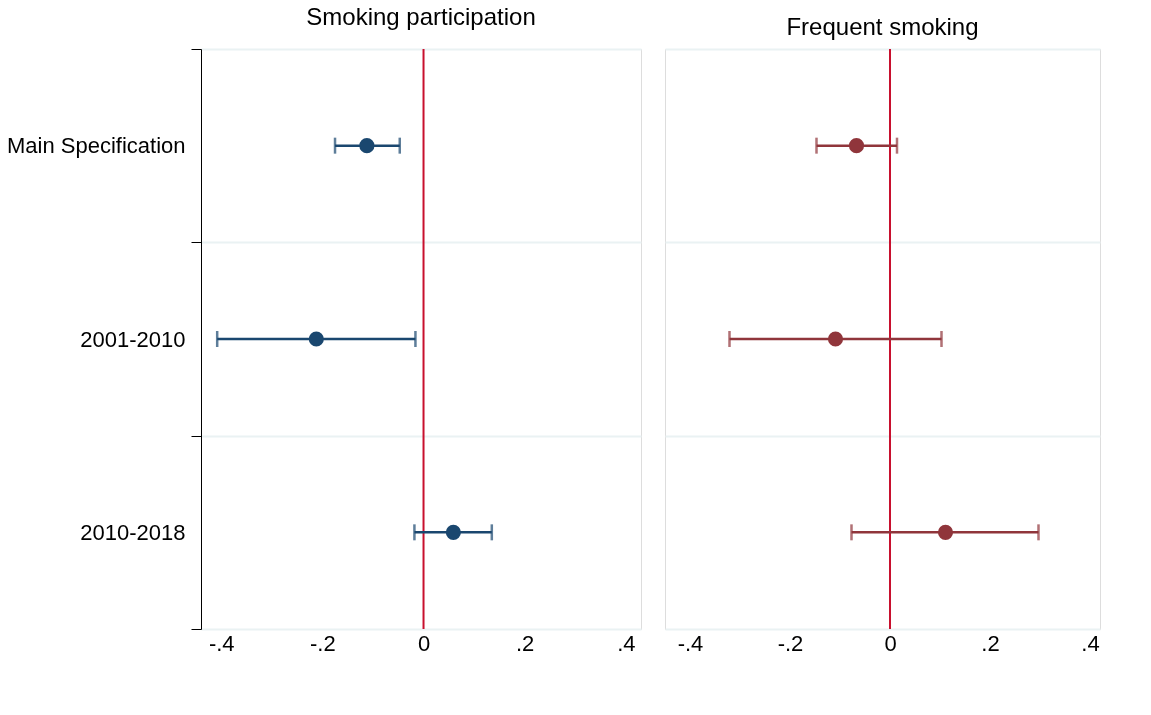 The image size is (1151, 715). Describe the element at coordinates (421, 16) in the screenshot. I see `chart-title: Smoking participation` at that location.